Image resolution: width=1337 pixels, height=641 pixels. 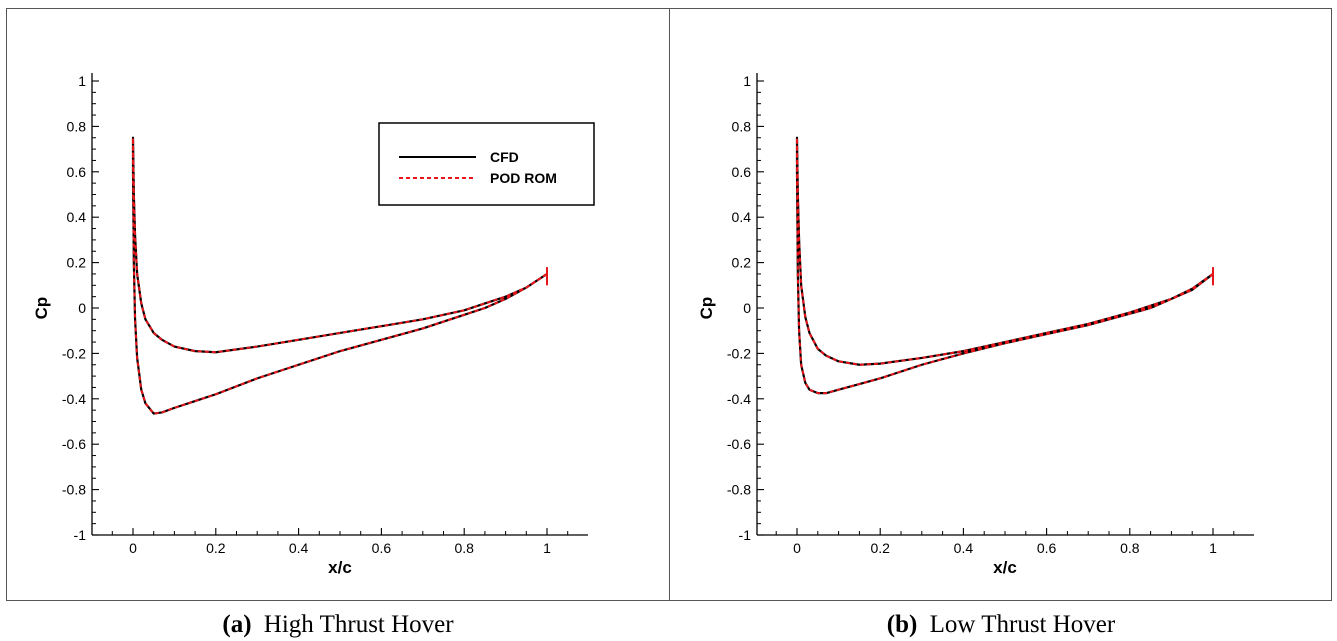 What do you see at coordinates (359, 624) in the screenshot?
I see `caption-a-text: High Thrust Hover` at bounding box center [359, 624].